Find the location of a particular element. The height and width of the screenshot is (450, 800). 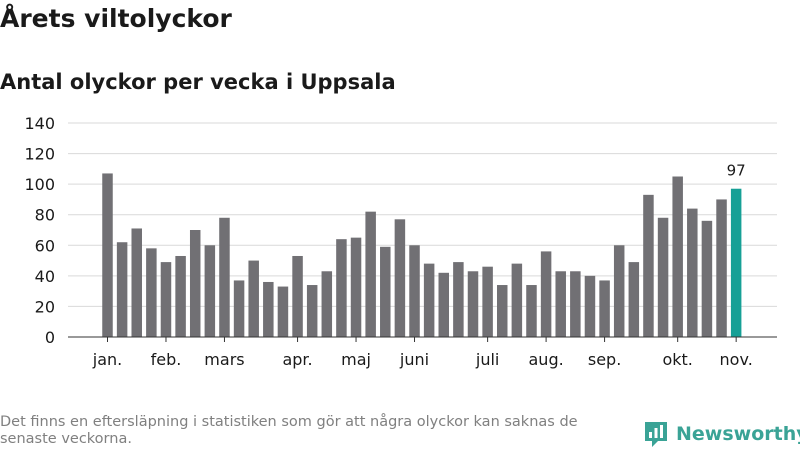

chart-title: Årets viltolyckor is located at coordinates (116, 18).